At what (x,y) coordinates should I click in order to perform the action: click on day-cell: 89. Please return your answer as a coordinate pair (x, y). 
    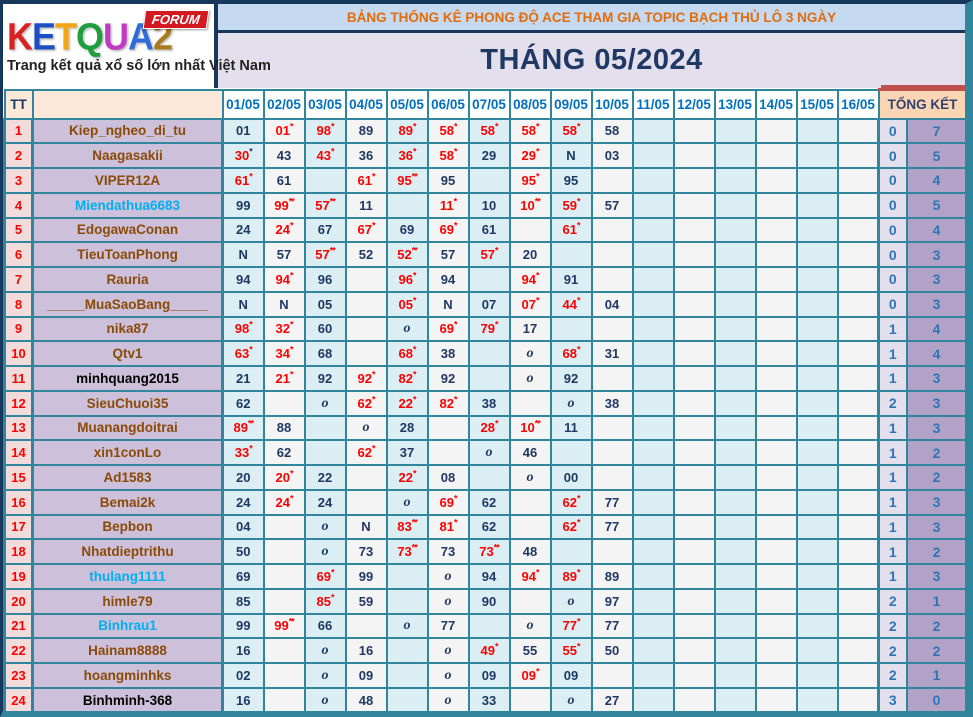
    Looking at the image, I should click on (366, 131).